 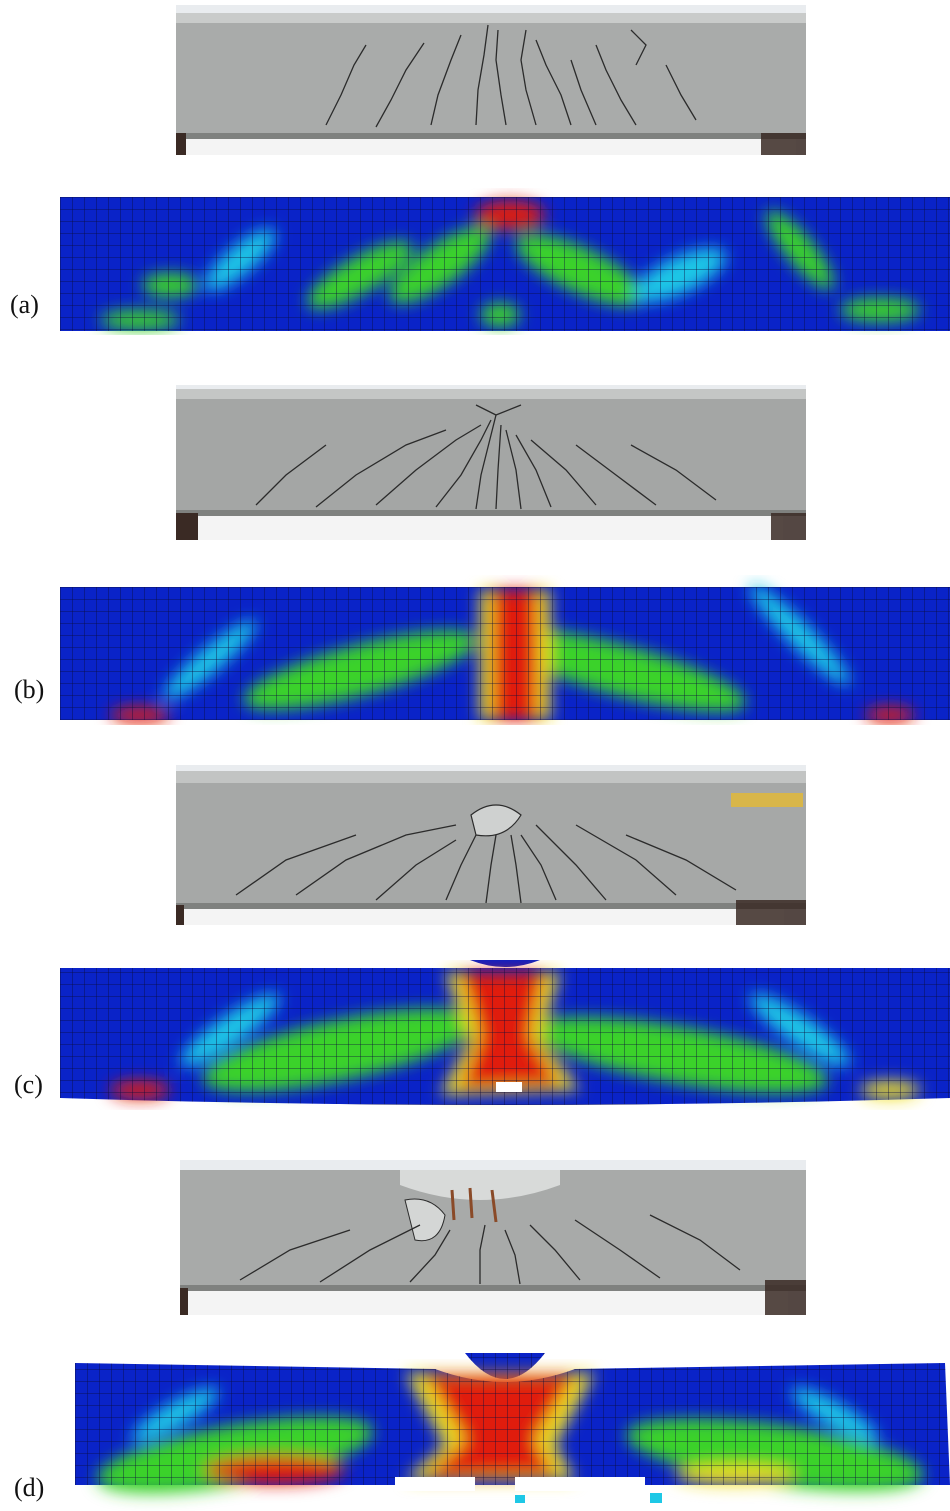 What do you see at coordinates (505, 650) in the screenshot?
I see `fem-contour-b` at bounding box center [505, 650].